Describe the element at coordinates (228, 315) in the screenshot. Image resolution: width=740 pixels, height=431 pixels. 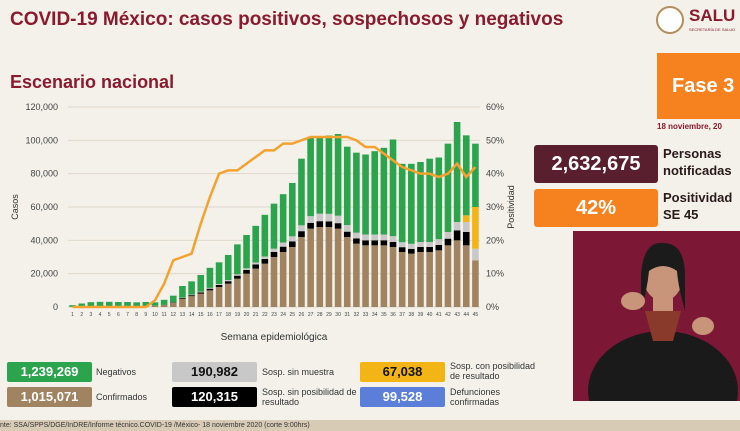
I see `x-tick-label: 18` at that location.